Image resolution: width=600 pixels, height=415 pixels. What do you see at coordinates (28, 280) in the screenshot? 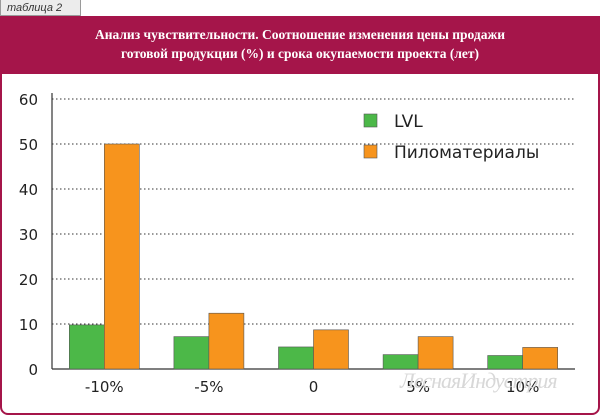
I see `y-tick-label: 20` at bounding box center [28, 280].